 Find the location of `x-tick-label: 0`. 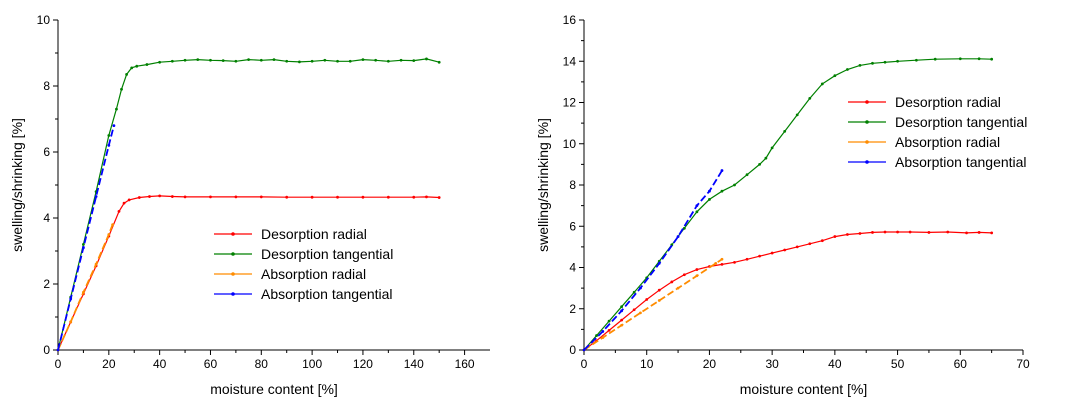

x-tick-label: 0 is located at coordinates (584, 364).